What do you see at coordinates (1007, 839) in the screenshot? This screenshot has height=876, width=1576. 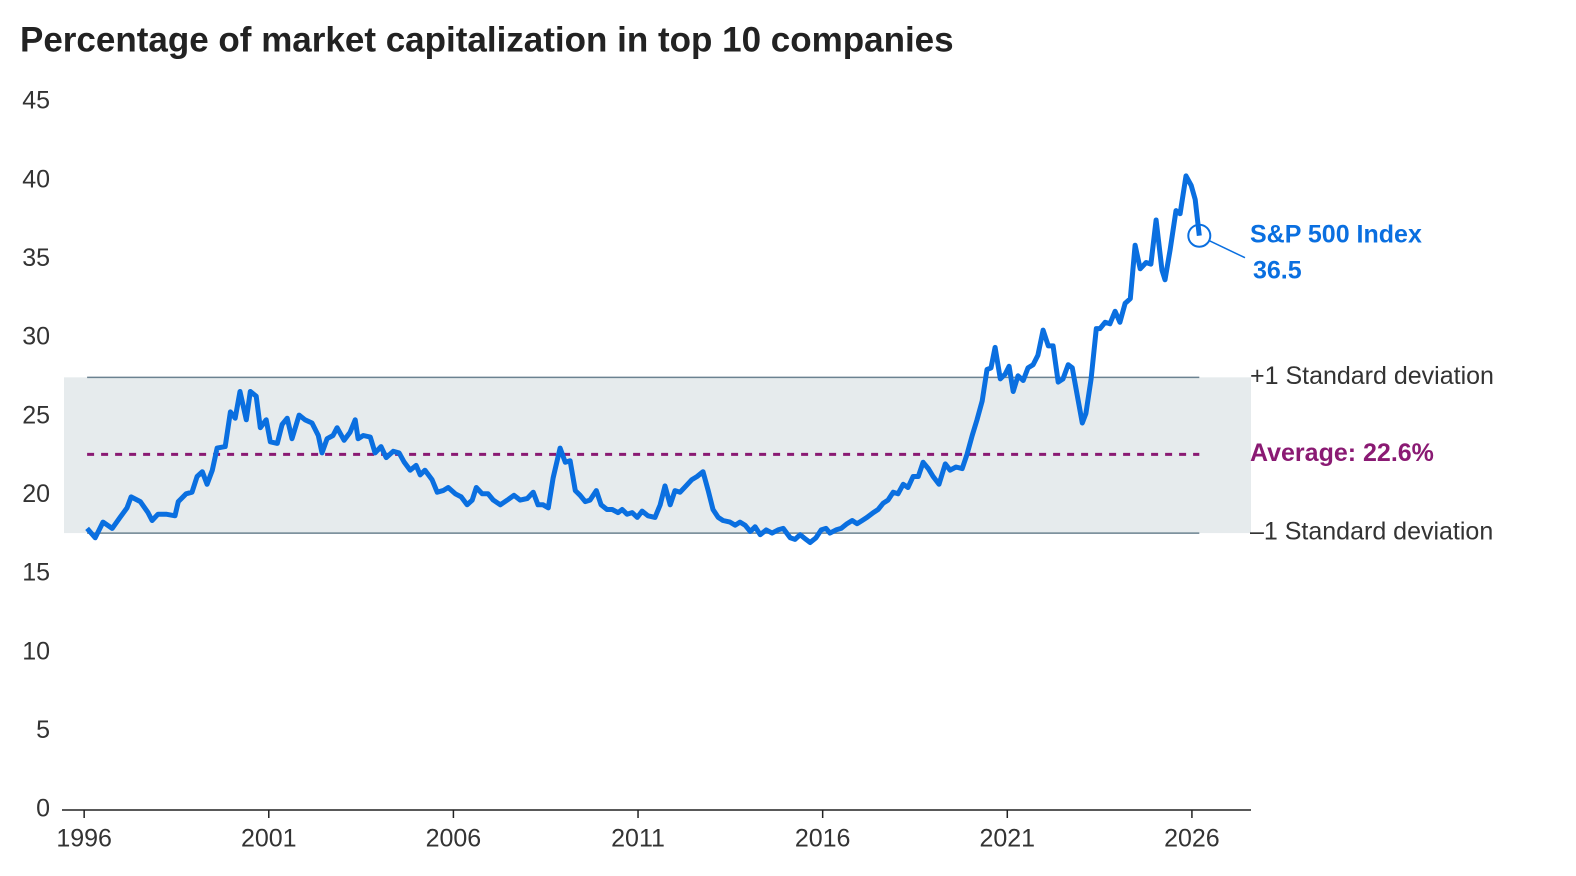 I see `x-tick-label: 2021` at bounding box center [1007, 839].